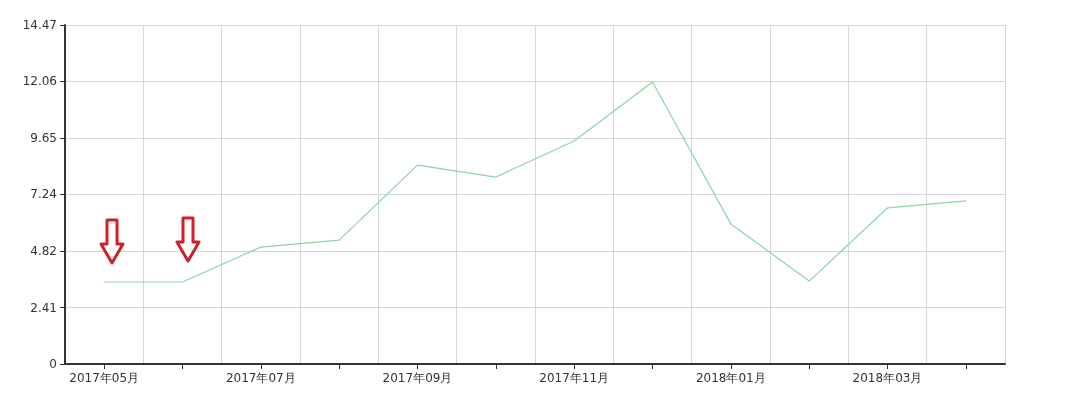  I want to click on y-tick-label: 7.24, so click(43, 194).